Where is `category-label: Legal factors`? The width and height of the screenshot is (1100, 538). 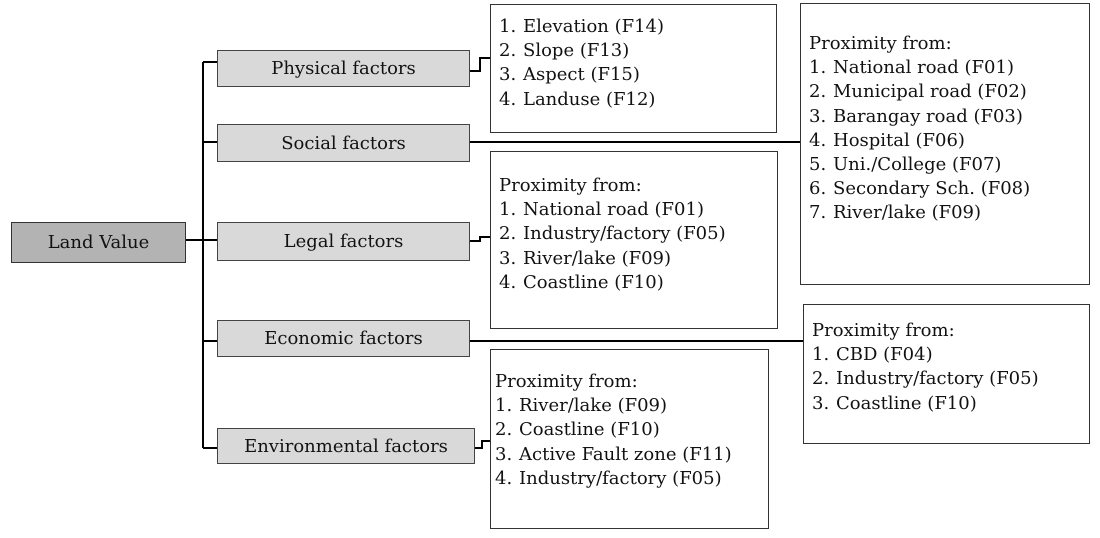
category-label: Legal factors is located at coordinates (343, 241).